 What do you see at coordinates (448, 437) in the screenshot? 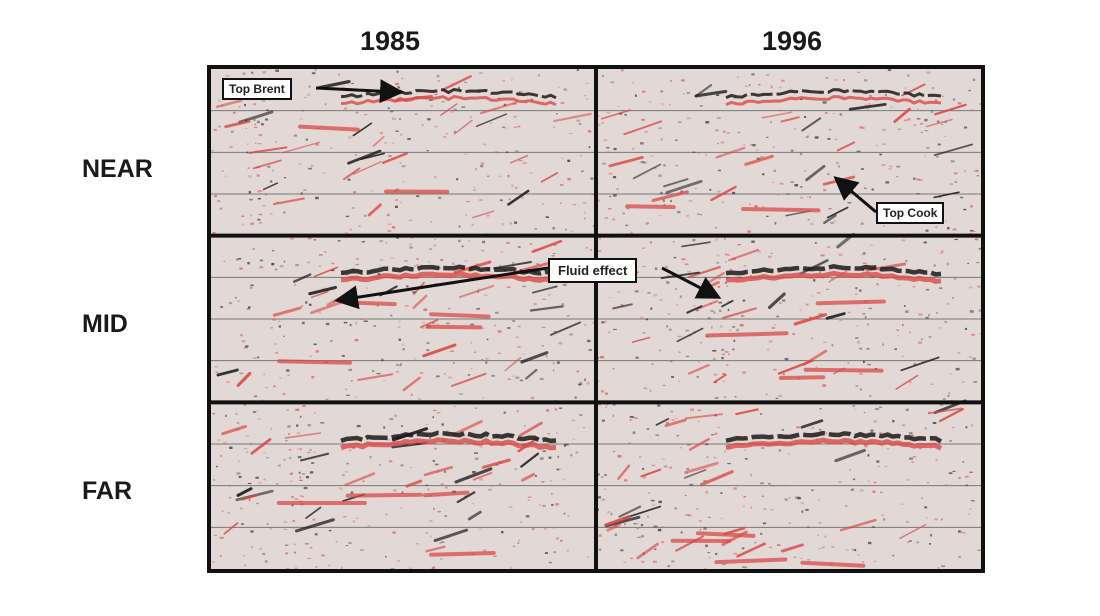
I see `reflector-black` at bounding box center [448, 437].